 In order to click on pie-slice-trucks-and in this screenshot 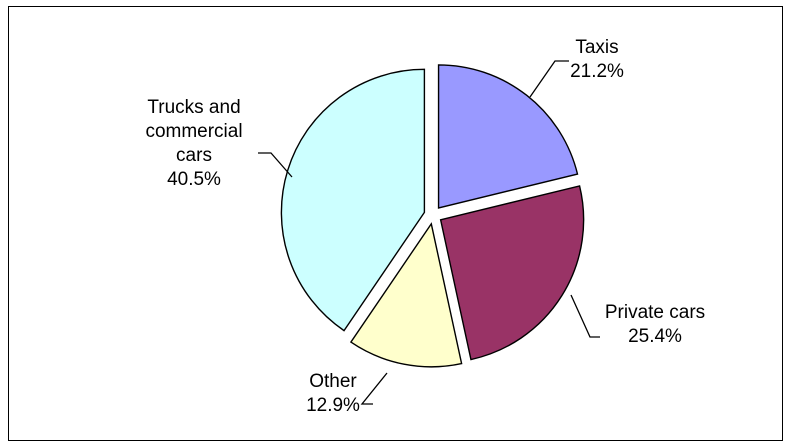, I will do `click(353, 200)`.